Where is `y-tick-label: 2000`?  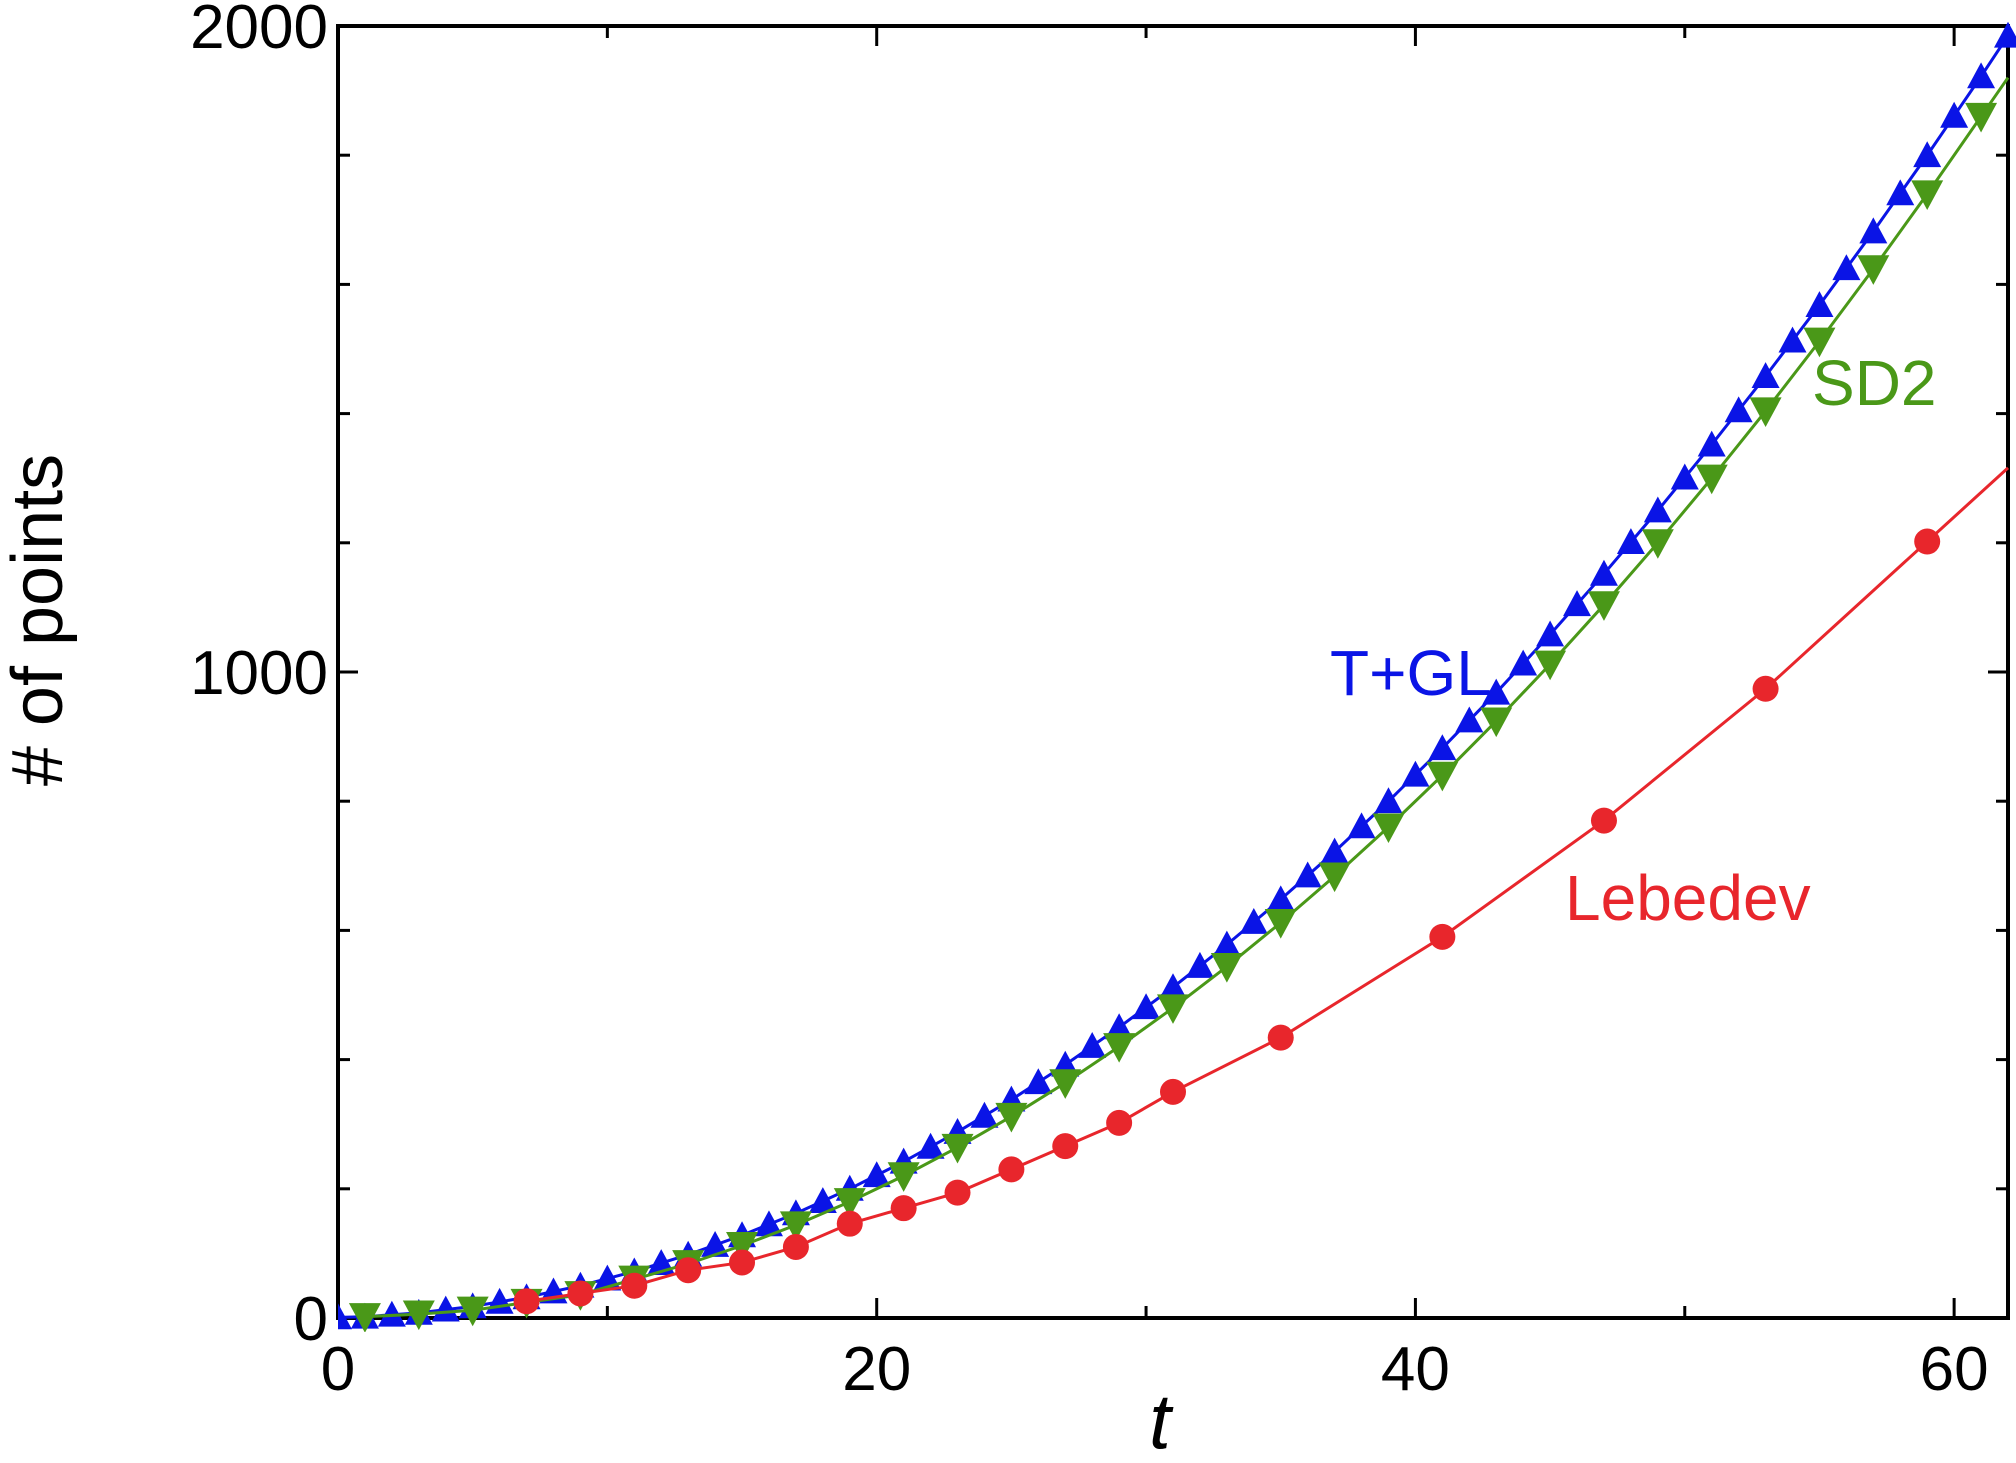 y-tick-label: 2000 is located at coordinates (259, 31).